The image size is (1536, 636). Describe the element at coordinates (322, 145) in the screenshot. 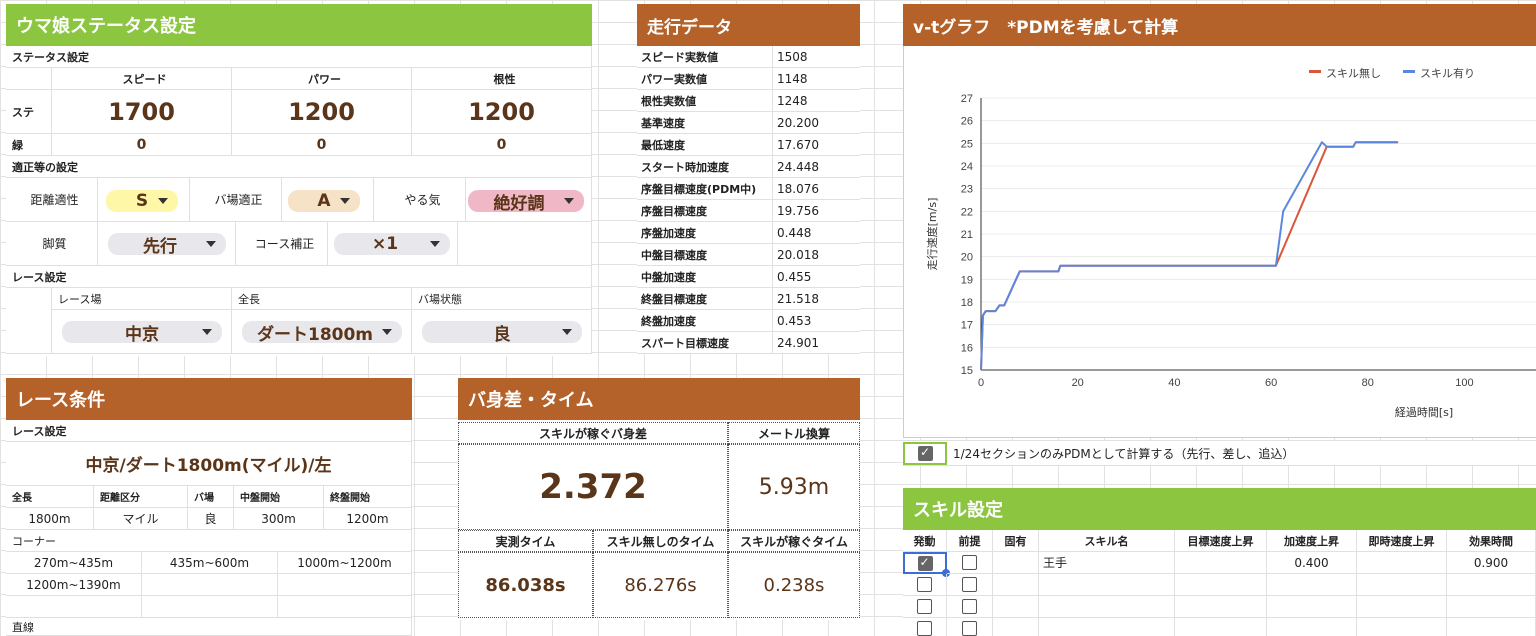

I see `green-power: 0` at that location.